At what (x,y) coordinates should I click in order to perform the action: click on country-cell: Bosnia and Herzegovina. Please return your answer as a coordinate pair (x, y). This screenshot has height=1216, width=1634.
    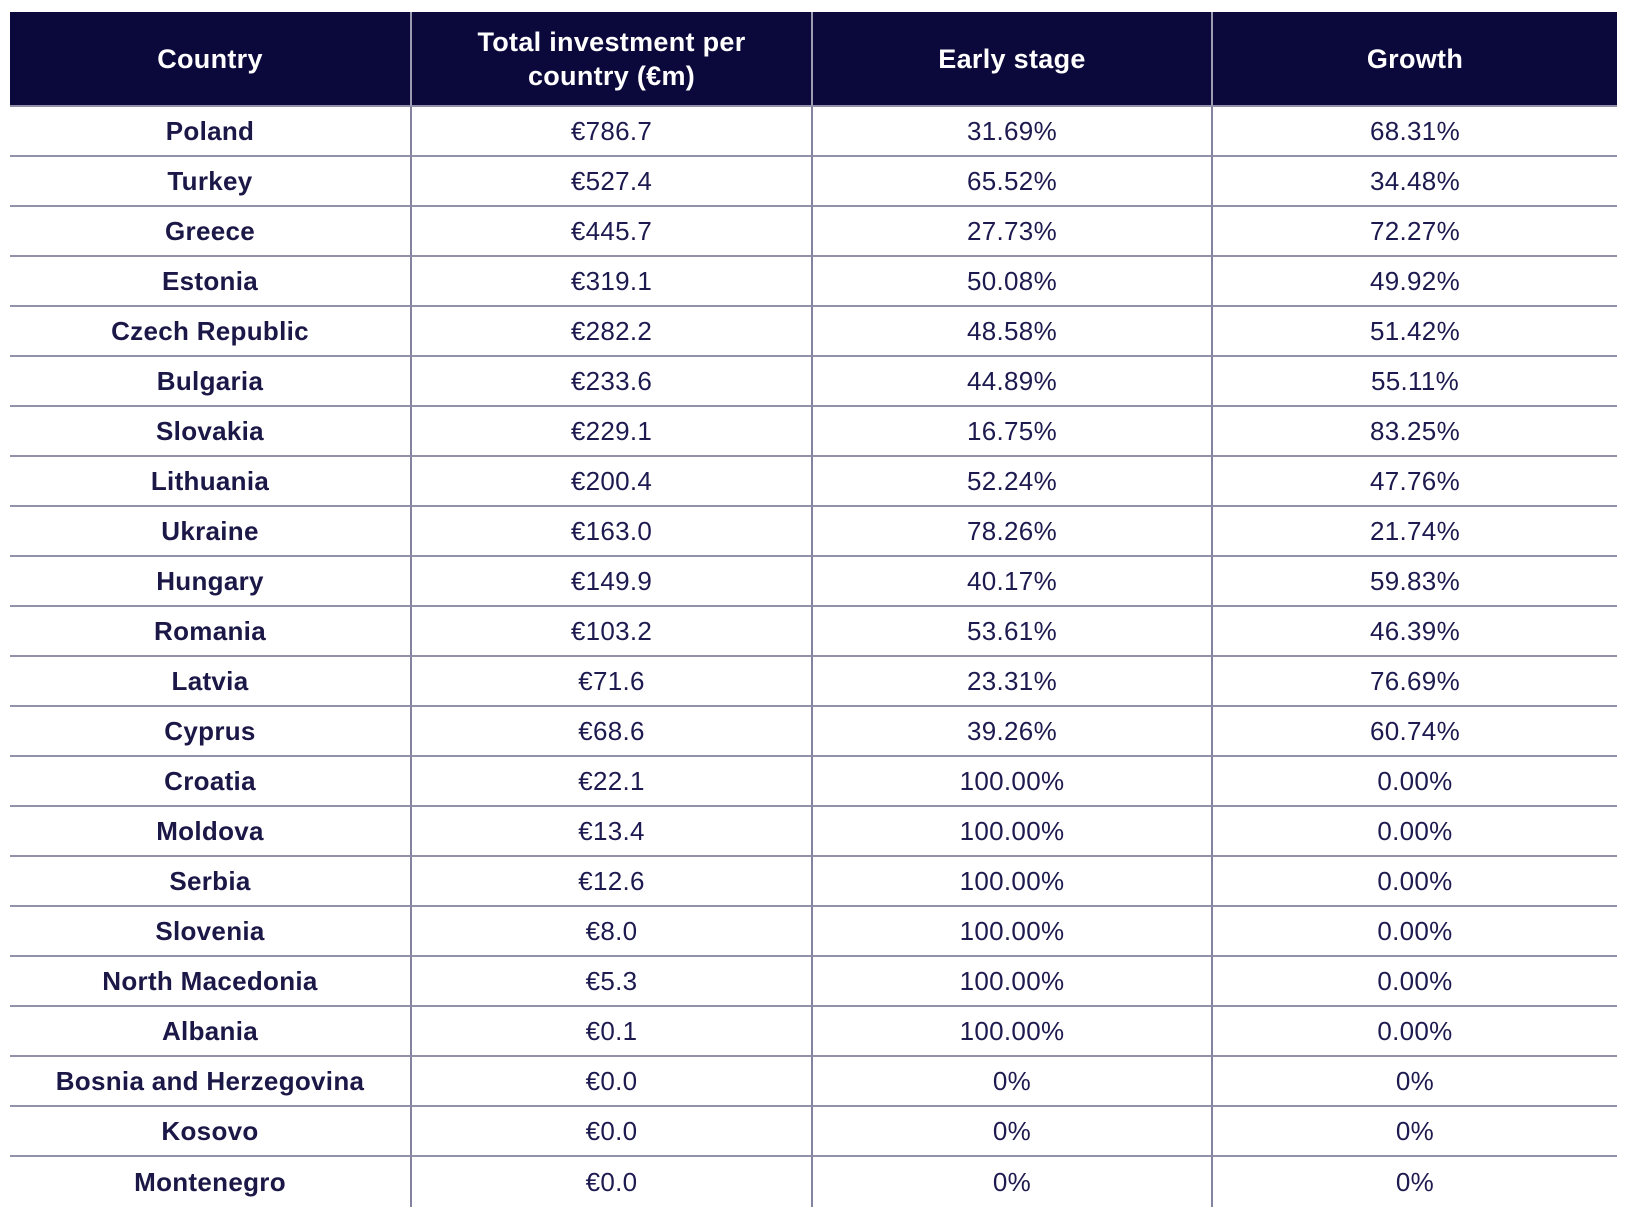
    Looking at the image, I should click on (211, 1082).